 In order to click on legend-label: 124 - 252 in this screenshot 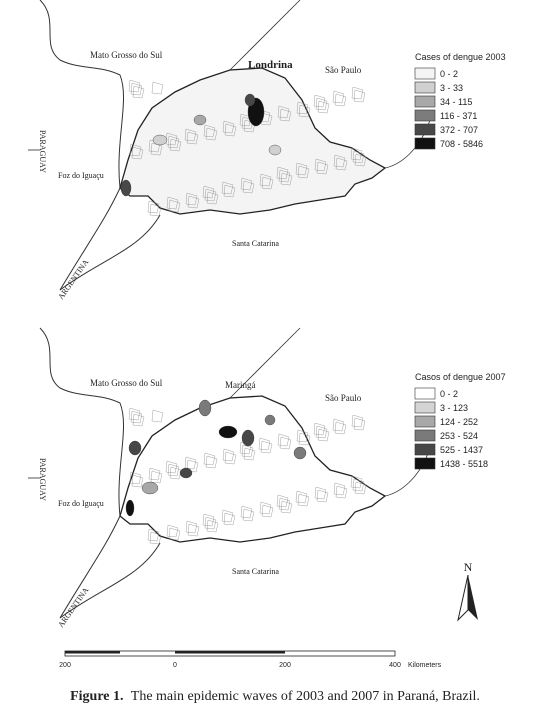, I will do `click(459, 422)`.